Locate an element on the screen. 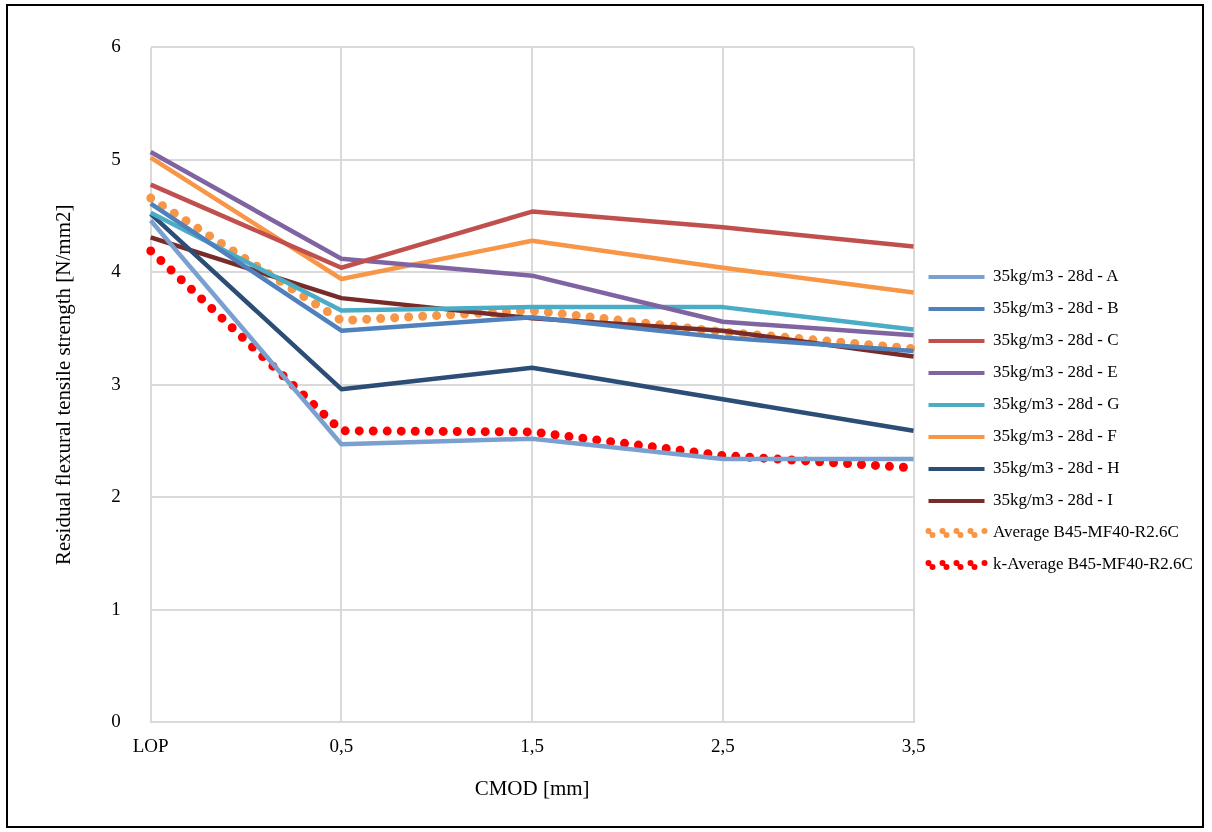  y-tick-label: 1 is located at coordinates (116, 608).